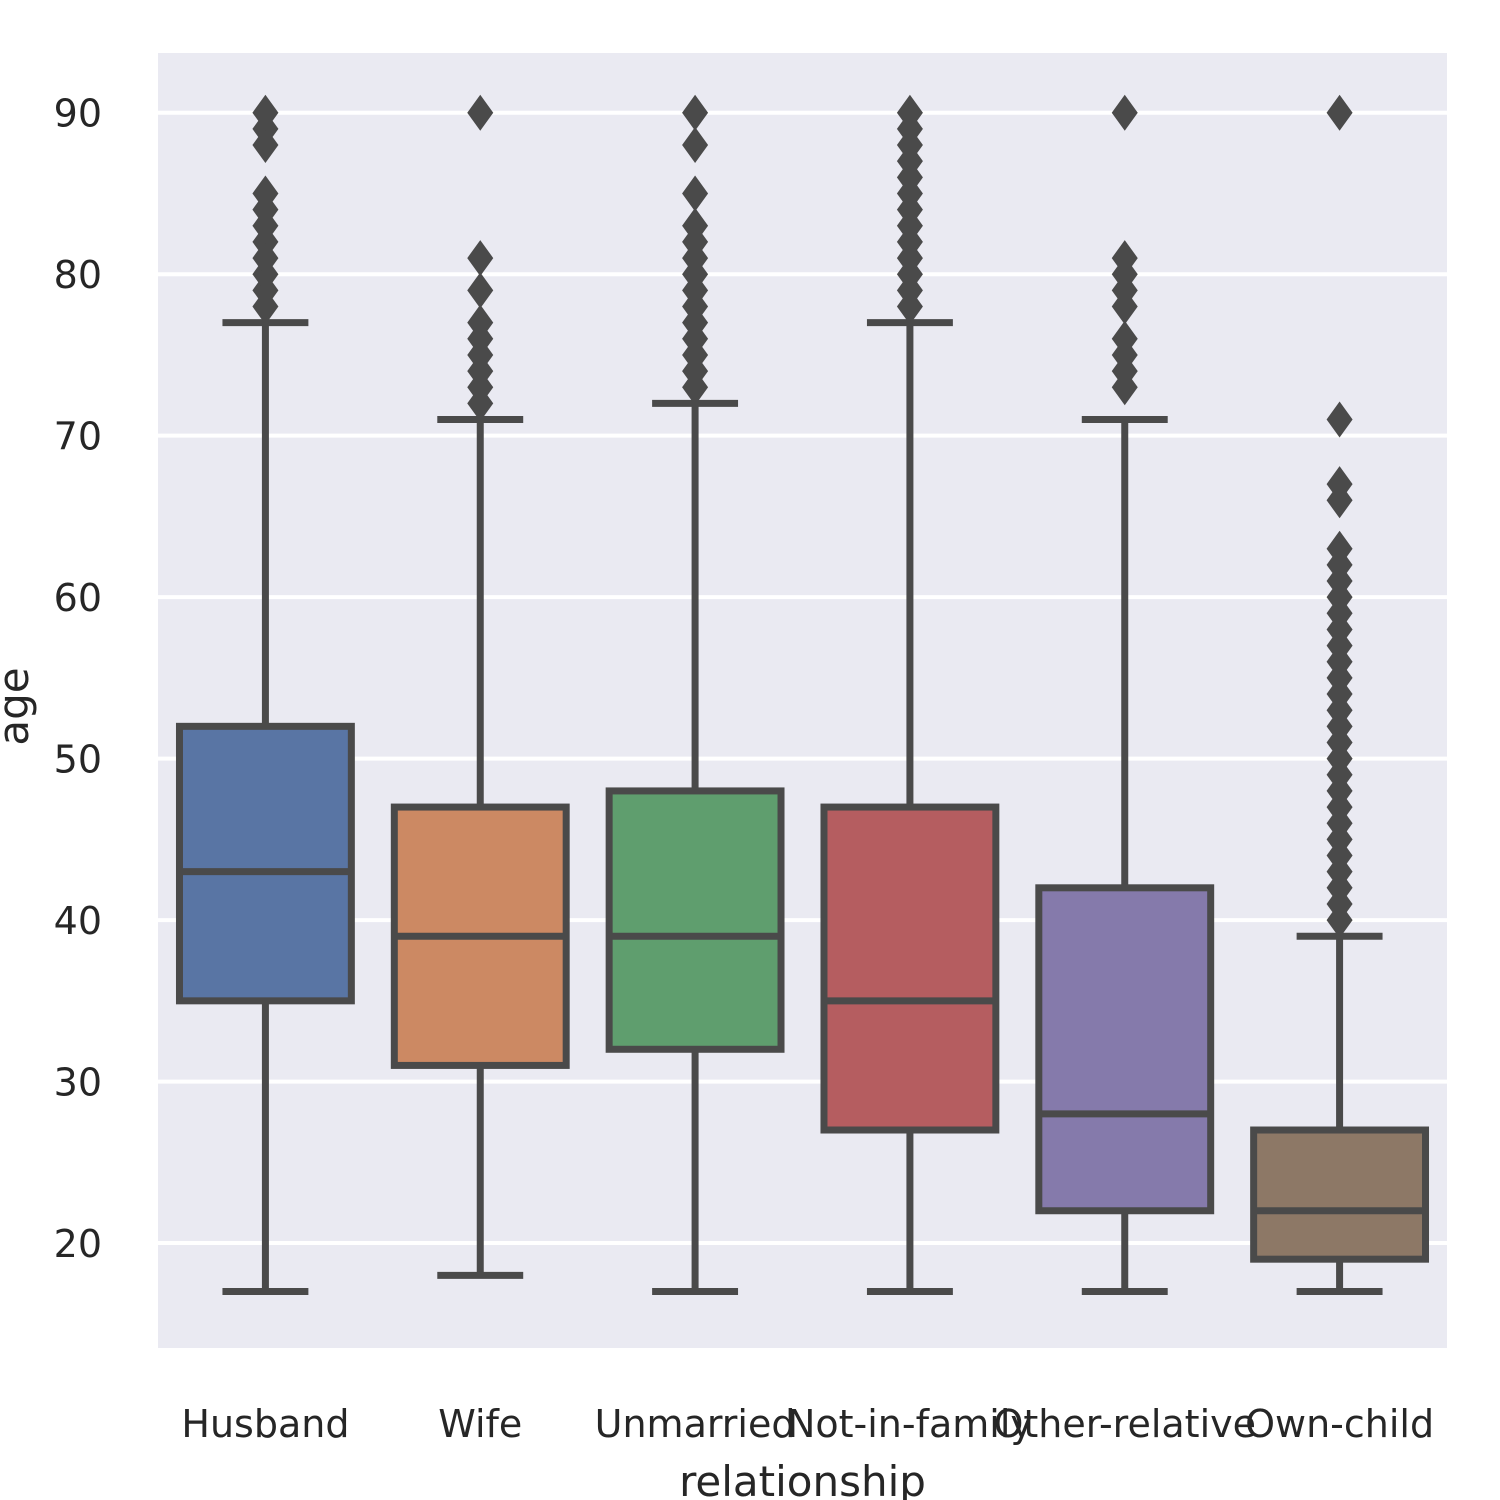 The width and height of the screenshot is (1500, 1500). I want to click on y-tick-label: 90, so click(78, 114).